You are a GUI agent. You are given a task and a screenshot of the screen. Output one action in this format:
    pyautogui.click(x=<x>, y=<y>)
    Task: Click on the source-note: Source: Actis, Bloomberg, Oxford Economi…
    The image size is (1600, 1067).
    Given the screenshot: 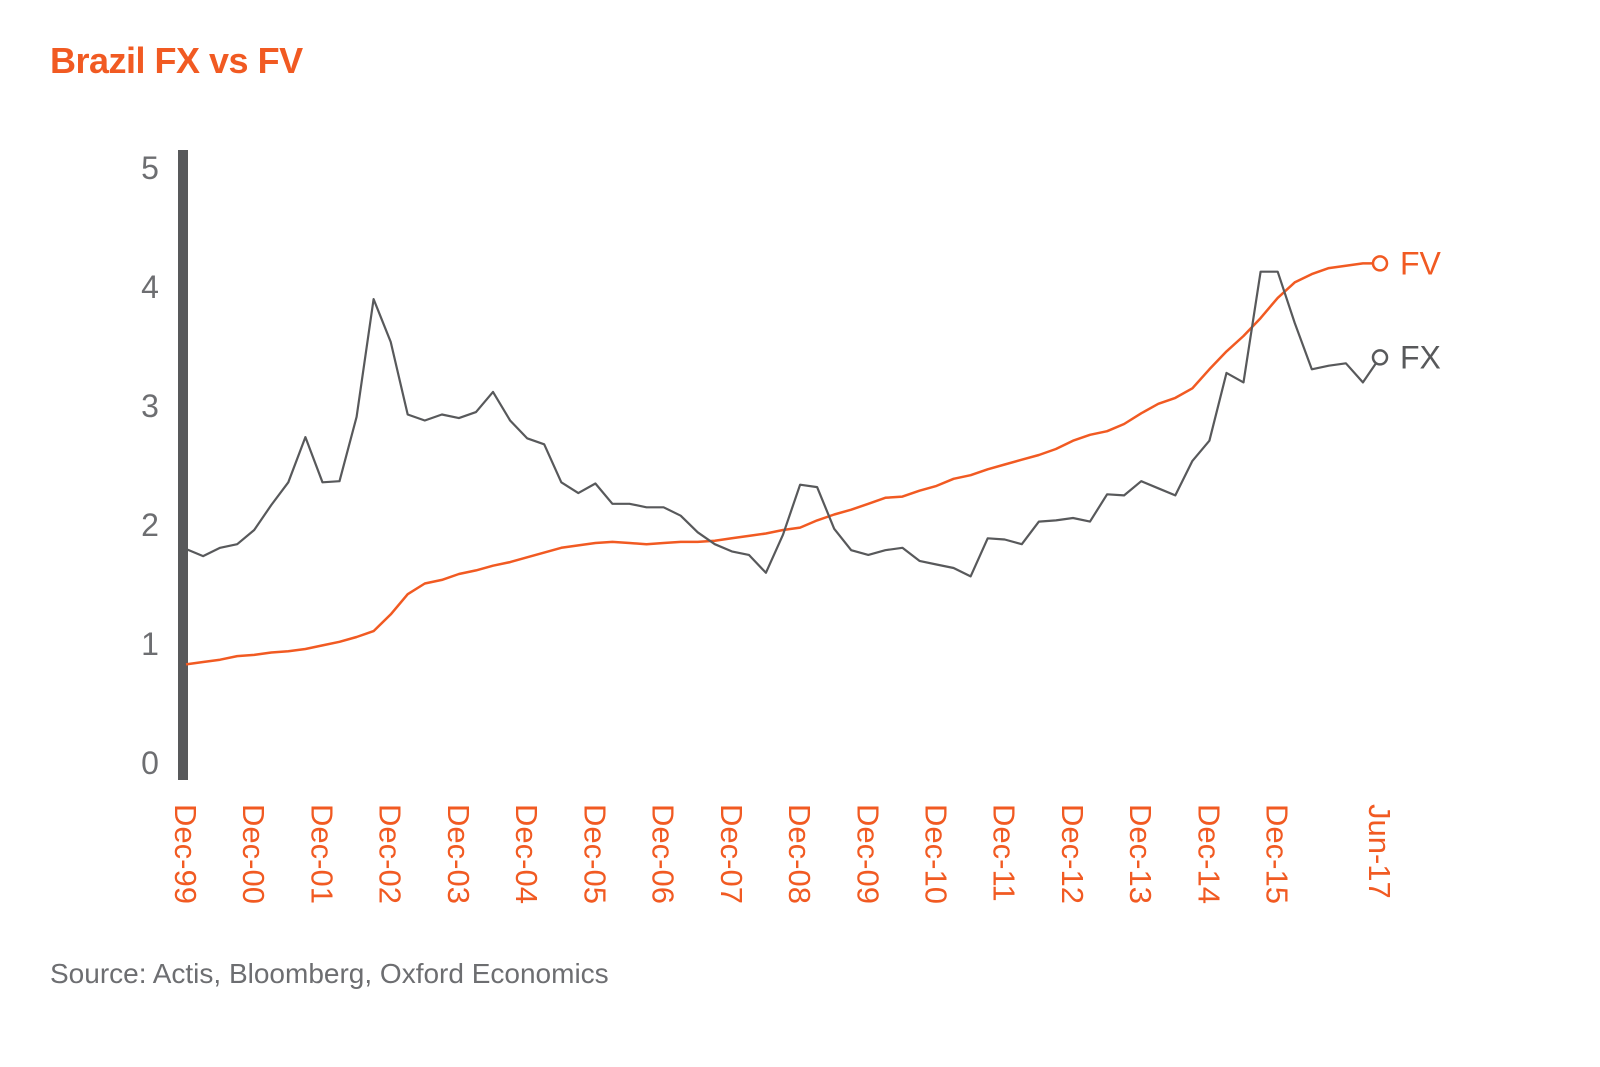 What is the action you would take?
    pyautogui.click(x=329, y=973)
    